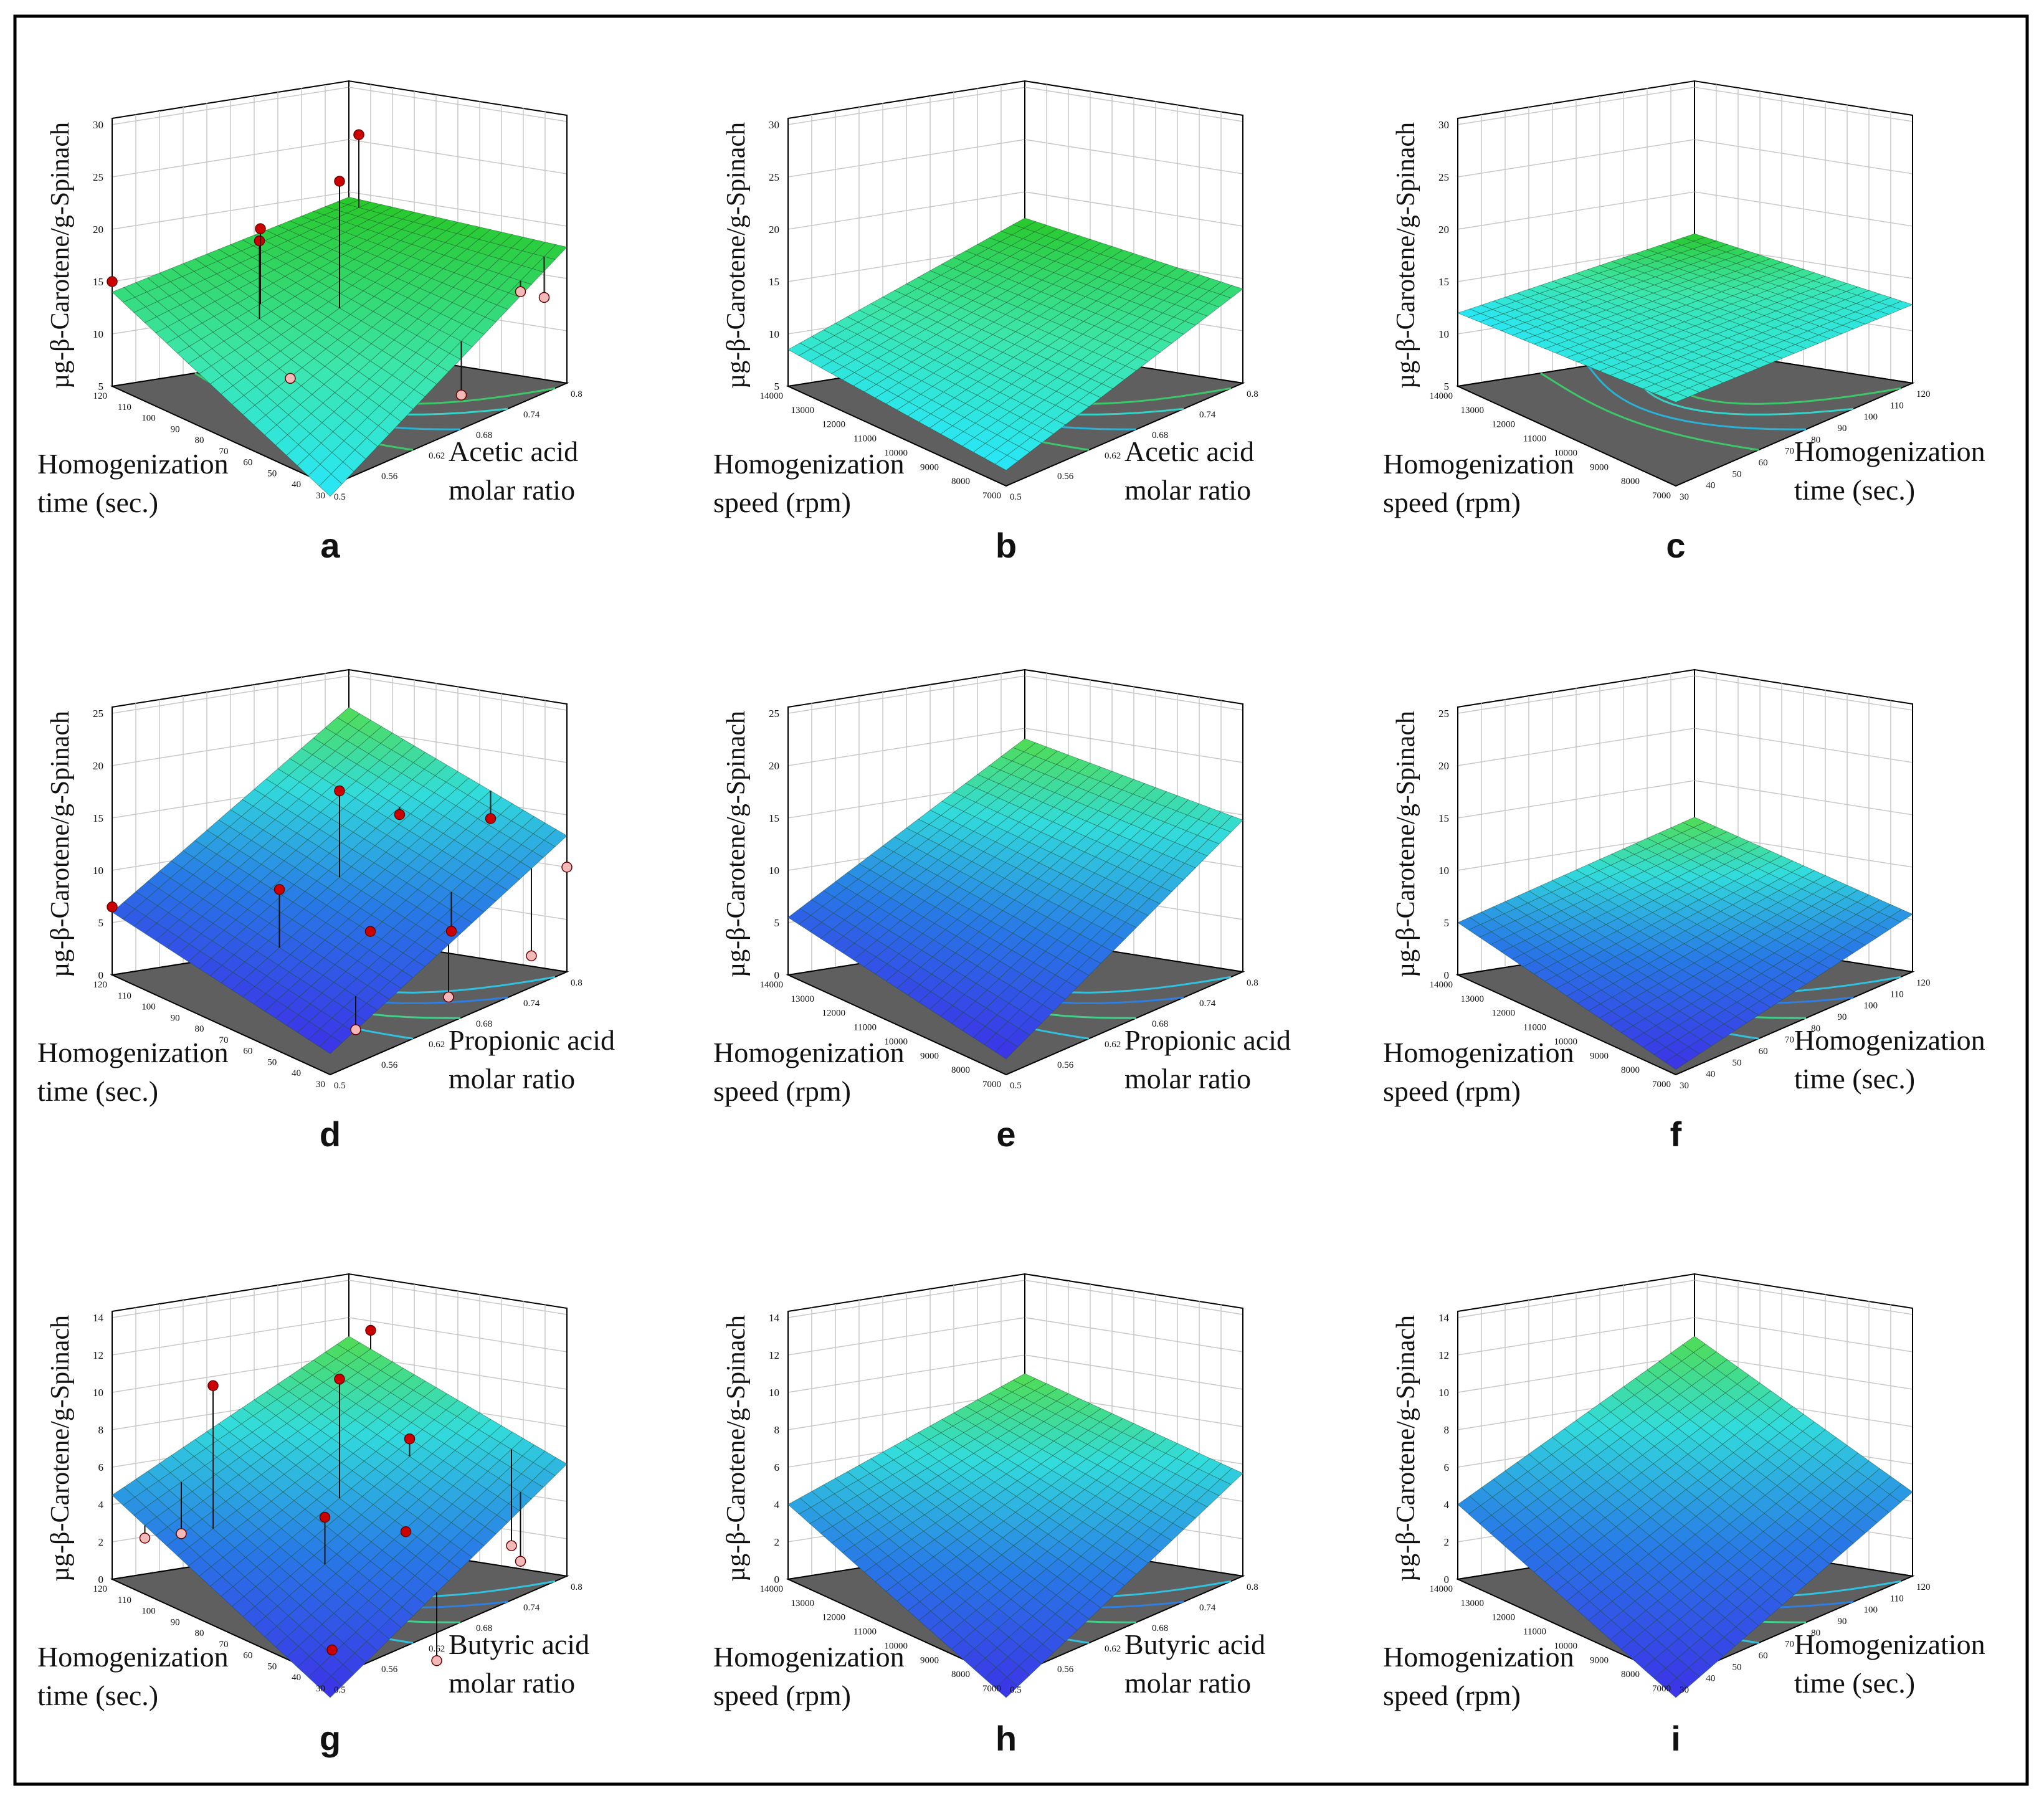 The width and height of the screenshot is (2044, 1801). What do you see at coordinates (929, 1056) in the screenshot?
I see `left-axis-tick-label: 9000` at bounding box center [929, 1056].